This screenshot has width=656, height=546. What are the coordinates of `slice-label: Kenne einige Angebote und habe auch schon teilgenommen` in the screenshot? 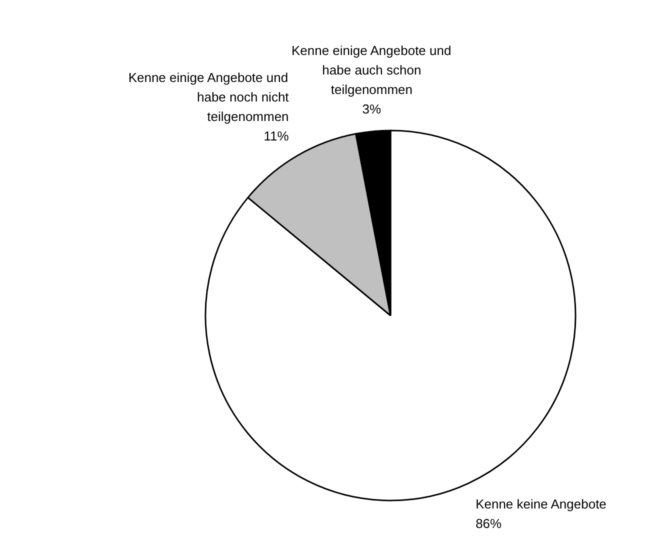 It's located at (371, 70).